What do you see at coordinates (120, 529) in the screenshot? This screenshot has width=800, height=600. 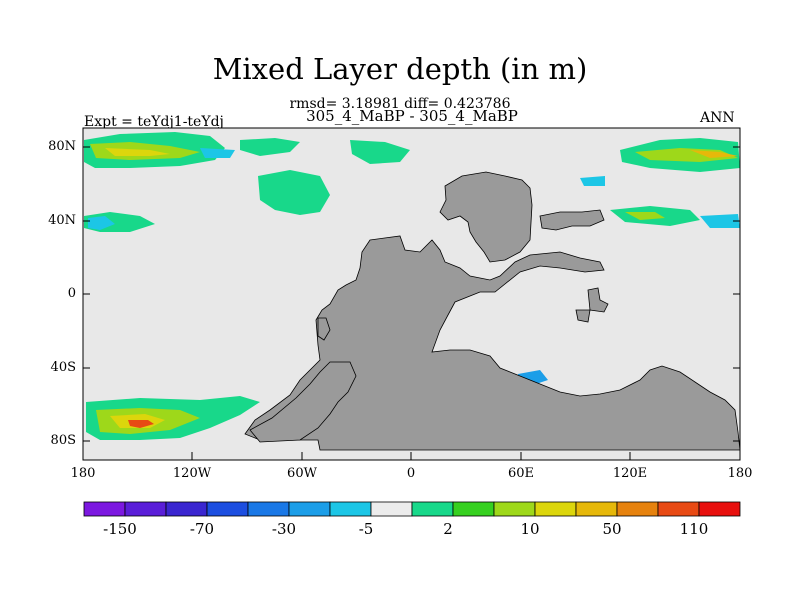 I see `colorbar-label: -150` at bounding box center [120, 529].